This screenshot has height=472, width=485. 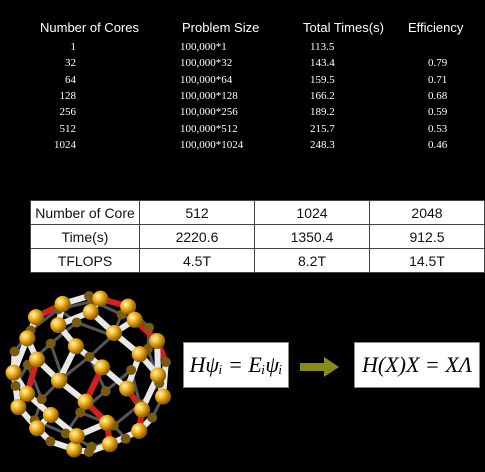 I want to click on cores-cell: 64, so click(x=70, y=79).